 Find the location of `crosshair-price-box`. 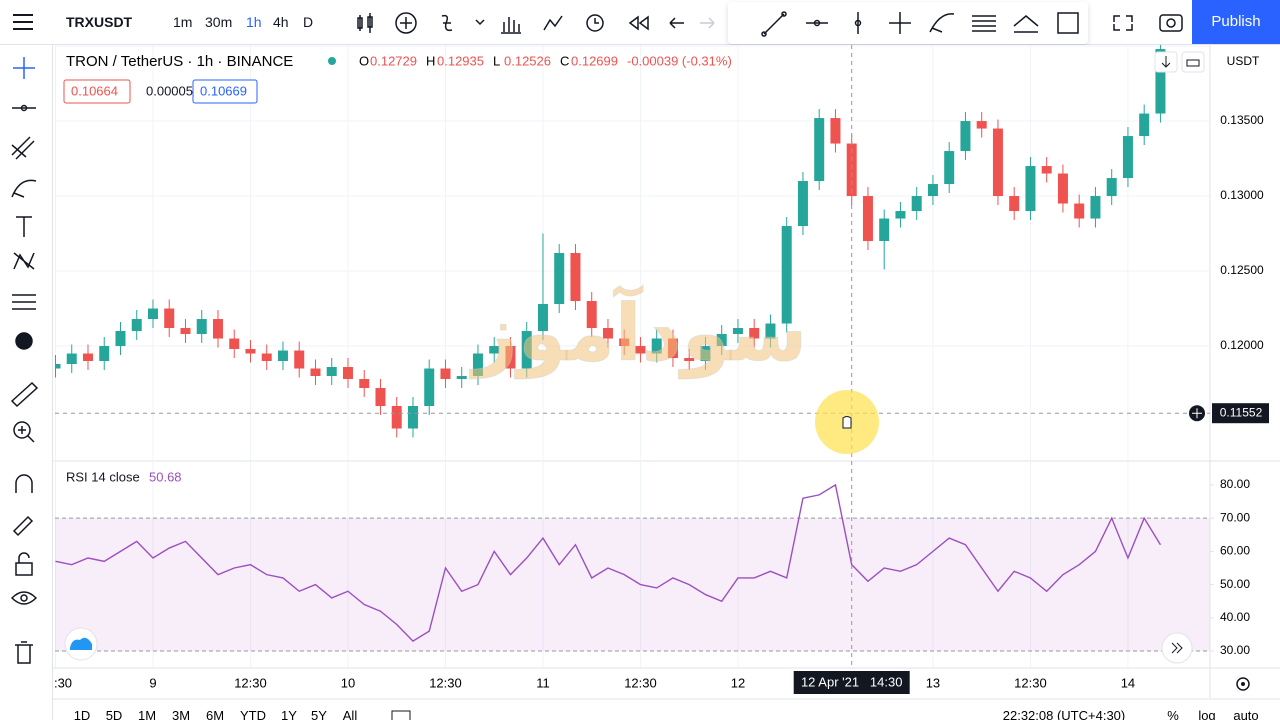

crosshair-price-box is located at coordinates (1240, 413).